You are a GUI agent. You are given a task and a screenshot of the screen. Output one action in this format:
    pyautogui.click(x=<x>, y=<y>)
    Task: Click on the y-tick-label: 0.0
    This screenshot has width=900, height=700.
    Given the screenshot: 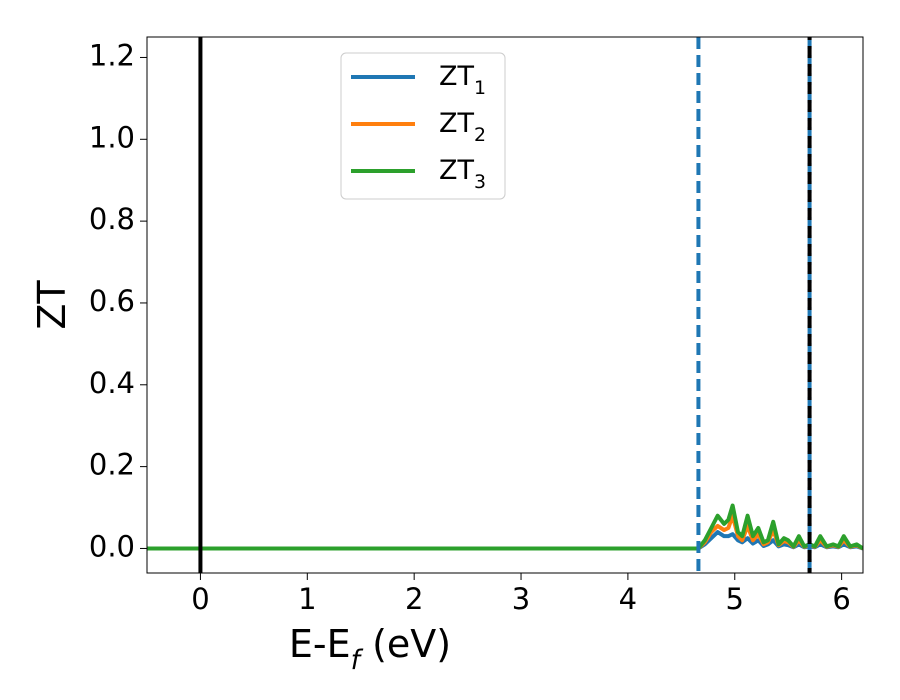 What is the action you would take?
    pyautogui.click(x=112, y=546)
    